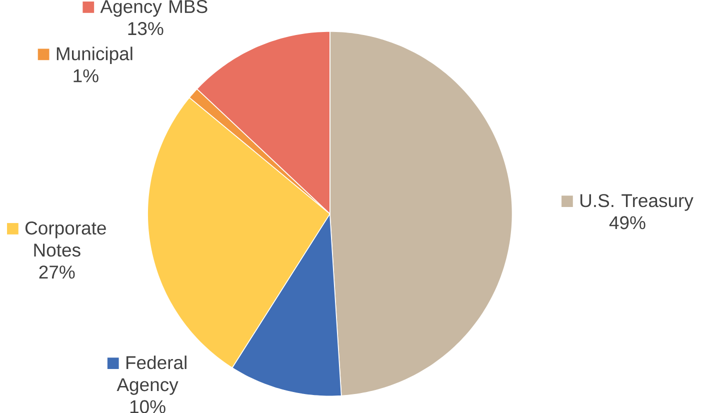 Image resolution: width=727 pixels, height=413 pixels. I want to click on legend-label: Corporate Notes, so click(65, 239).